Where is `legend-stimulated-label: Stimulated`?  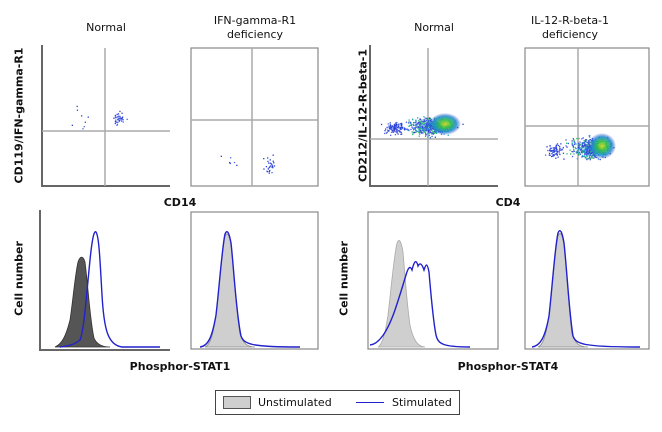 legend-stimulated-label: Stimulated is located at coordinates (422, 402).